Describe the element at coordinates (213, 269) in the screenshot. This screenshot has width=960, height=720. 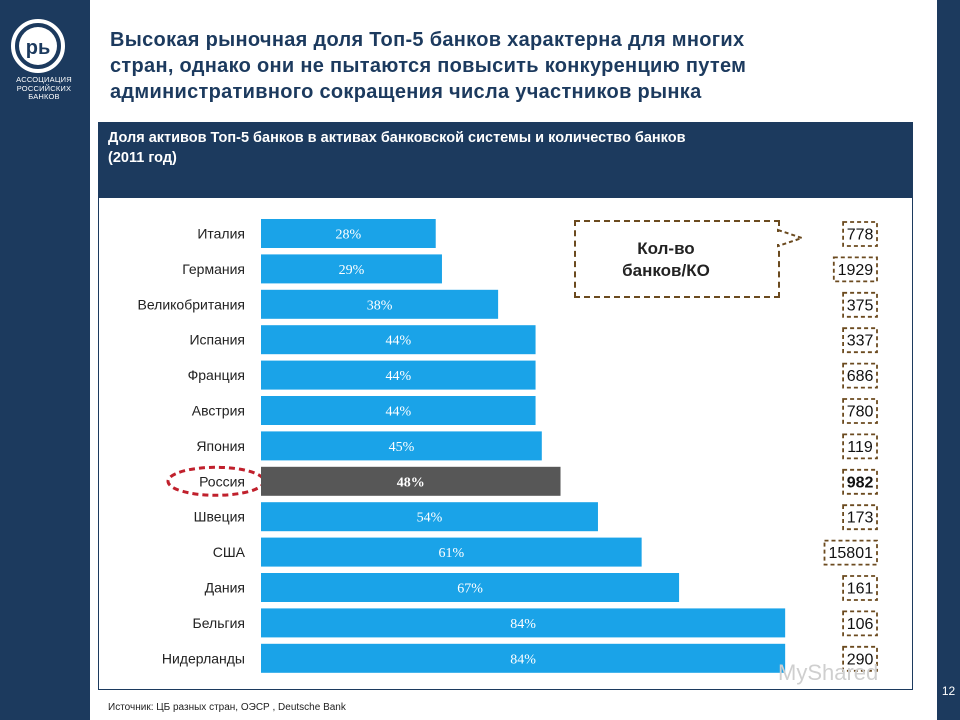
I see `category-label: Германия` at that location.